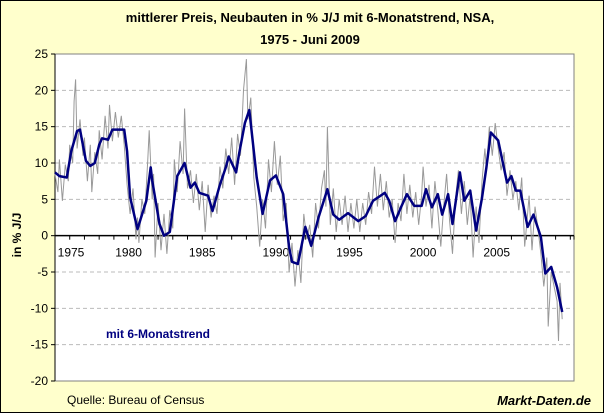 The image size is (604, 413). I want to click on brand-logo: Markt-Daten.de, so click(544, 400).